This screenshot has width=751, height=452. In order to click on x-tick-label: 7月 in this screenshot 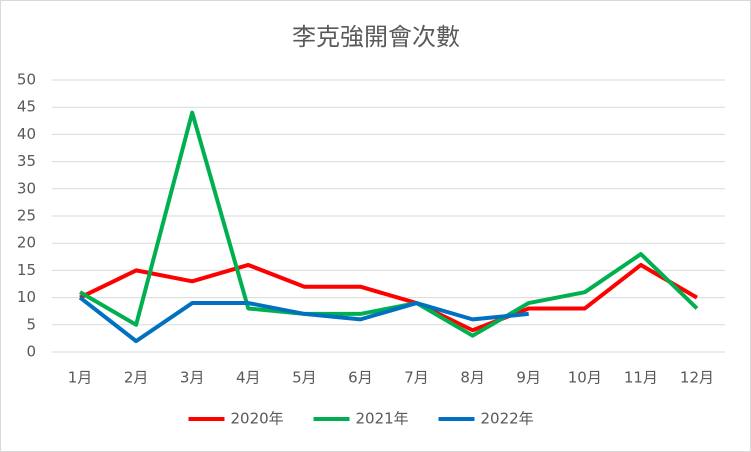, I will do `click(416, 378)`.